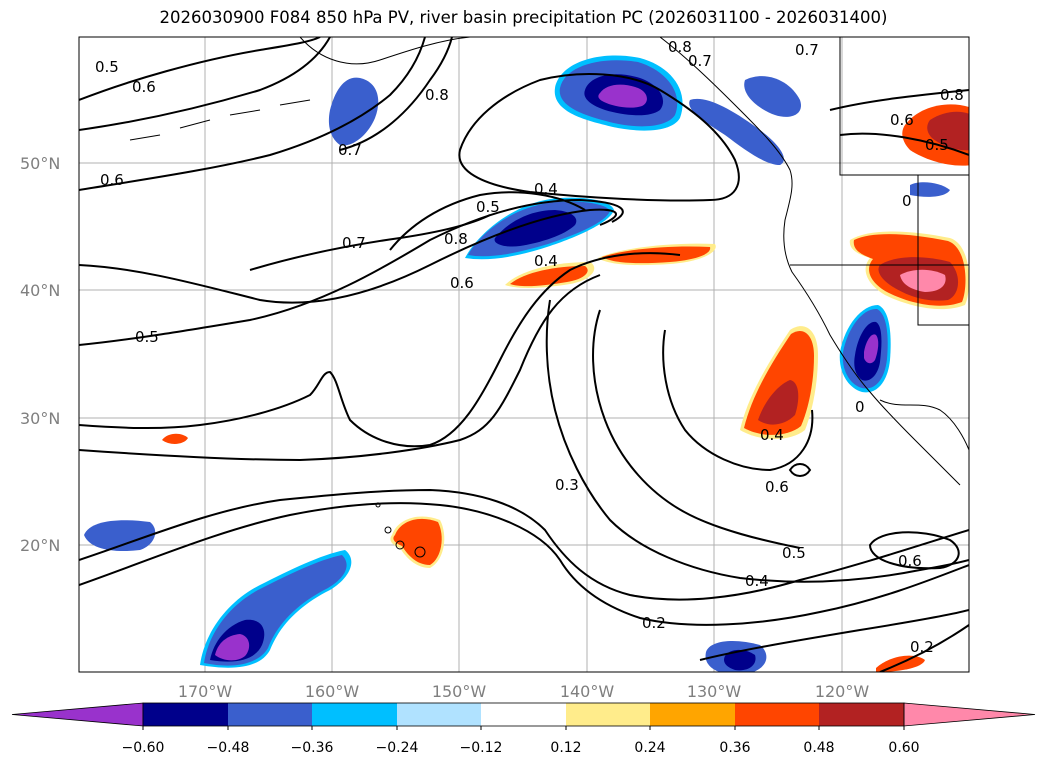 The image size is (1047, 765). I want to click on colorbar-tick-label: 0.12, so click(565, 748).